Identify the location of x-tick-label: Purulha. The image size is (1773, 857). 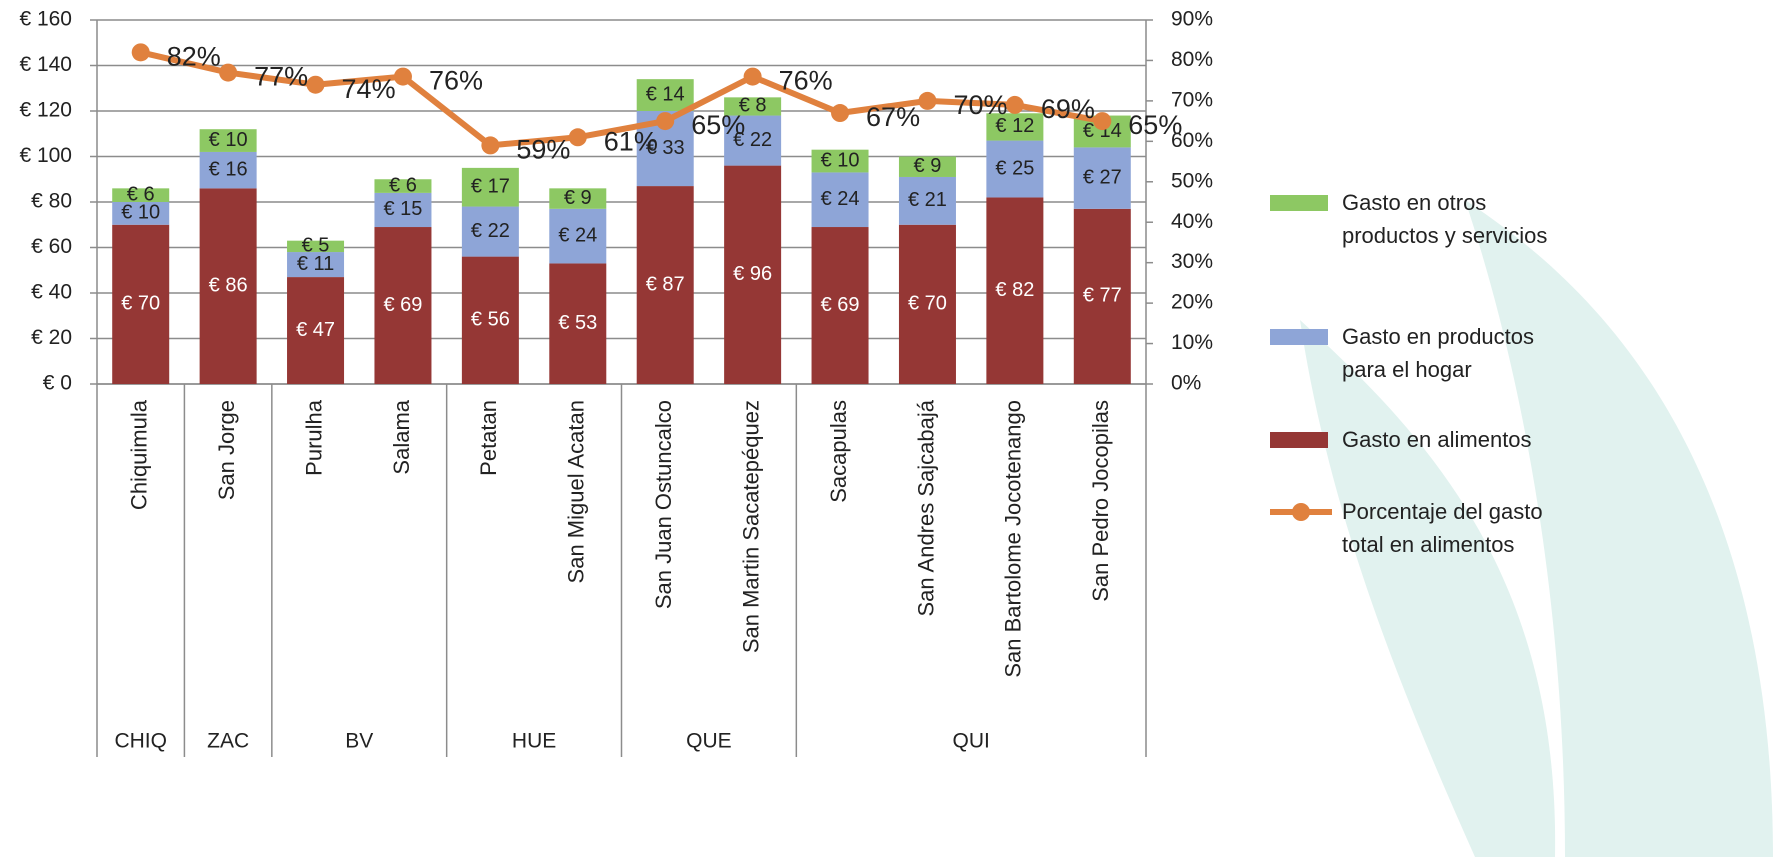
(313, 437).